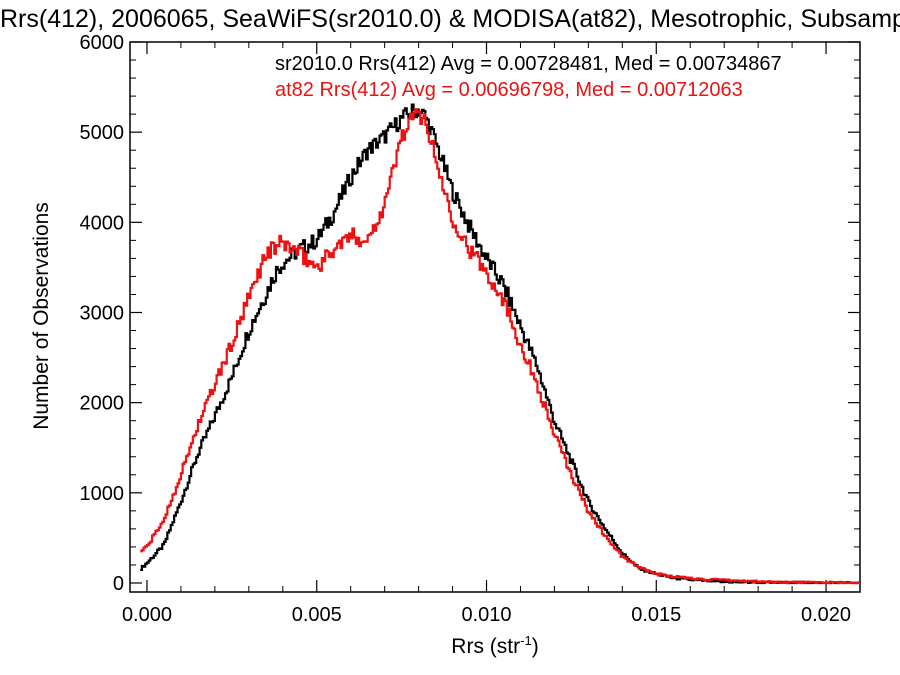 The width and height of the screenshot is (900, 675). I want to click on x-tick-labels: 0.000 0.005 0.010 0.015 0.020, so click(486, 615).